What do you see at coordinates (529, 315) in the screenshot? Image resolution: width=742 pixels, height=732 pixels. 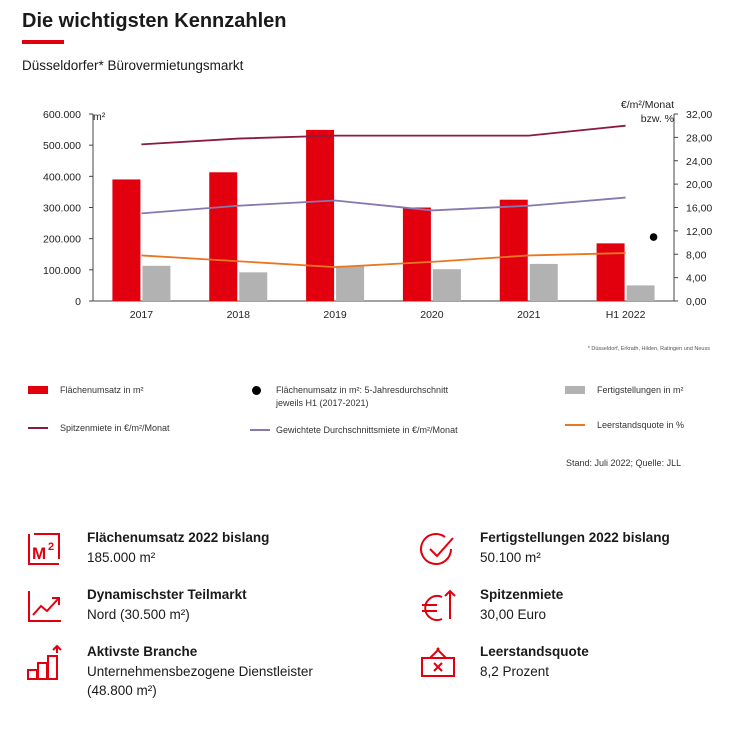 I see `x-tick-label: 2021` at bounding box center [529, 315].